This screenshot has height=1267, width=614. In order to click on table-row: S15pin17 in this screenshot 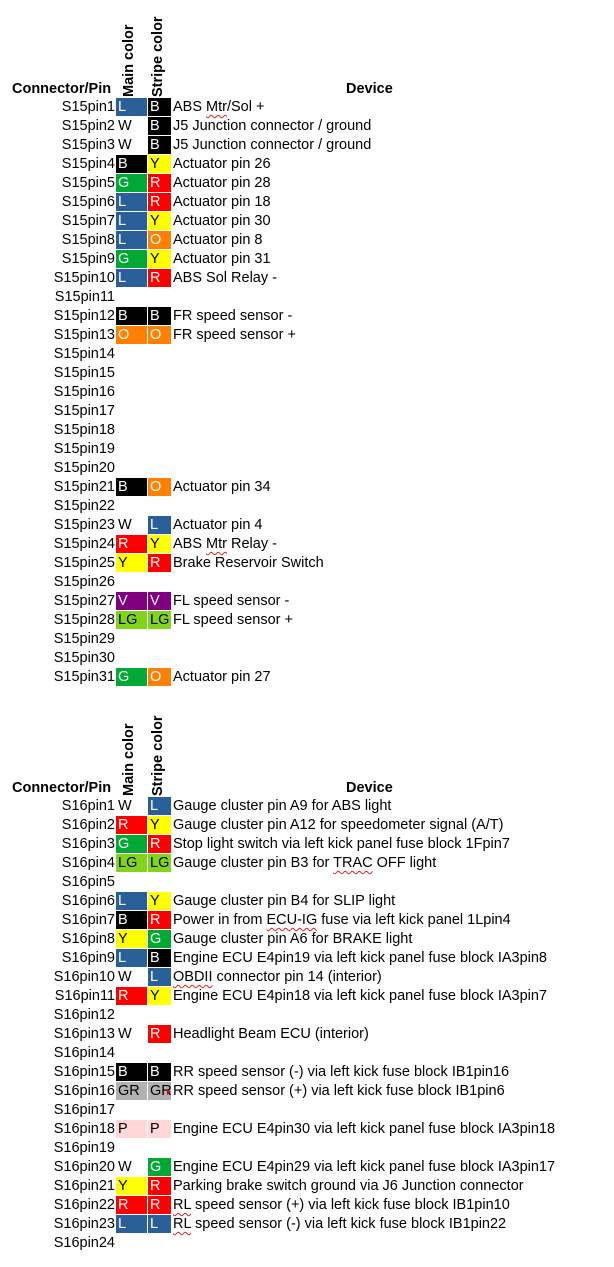, I will do `click(307, 411)`.